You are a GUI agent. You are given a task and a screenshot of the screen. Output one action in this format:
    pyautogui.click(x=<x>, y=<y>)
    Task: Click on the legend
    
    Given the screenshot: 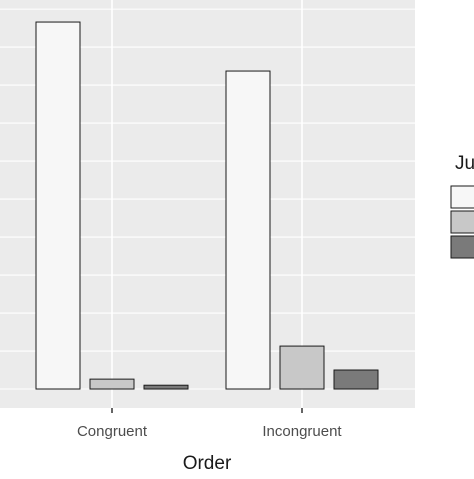 What is the action you would take?
    pyautogui.click(x=462, y=222)
    